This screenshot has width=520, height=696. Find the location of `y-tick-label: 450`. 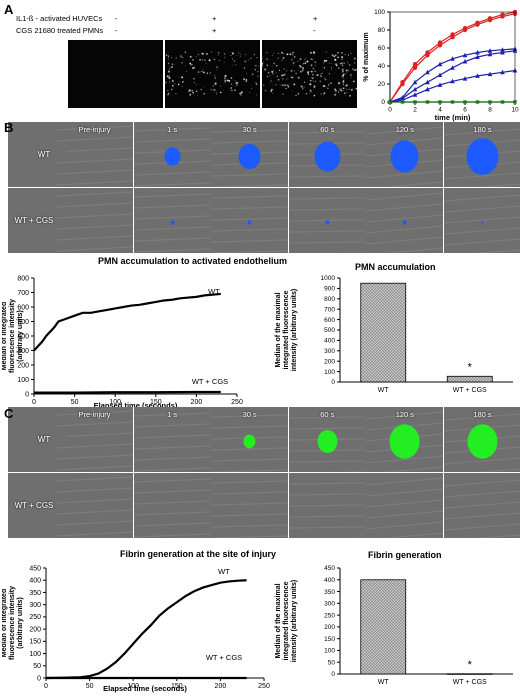

y-tick-label: 450 is located at coordinates (35, 568).